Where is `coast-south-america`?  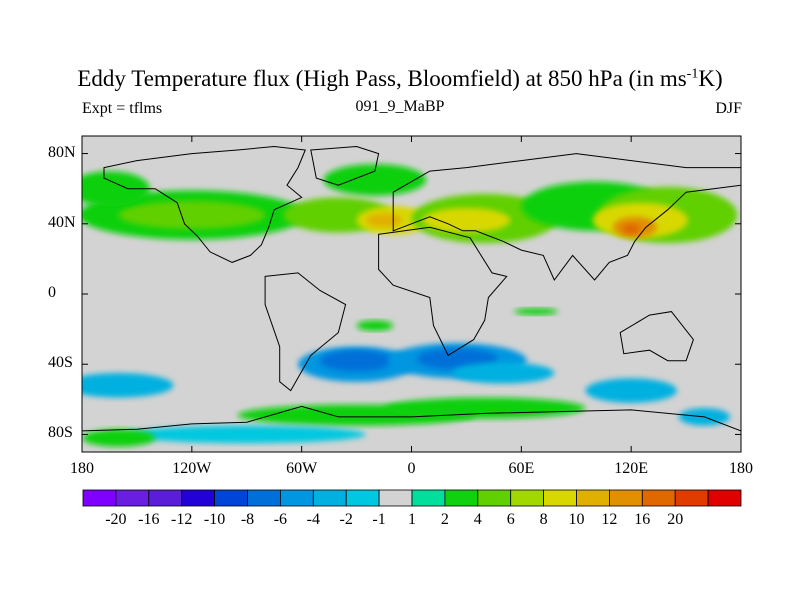
coast-south-america is located at coordinates (305, 332).